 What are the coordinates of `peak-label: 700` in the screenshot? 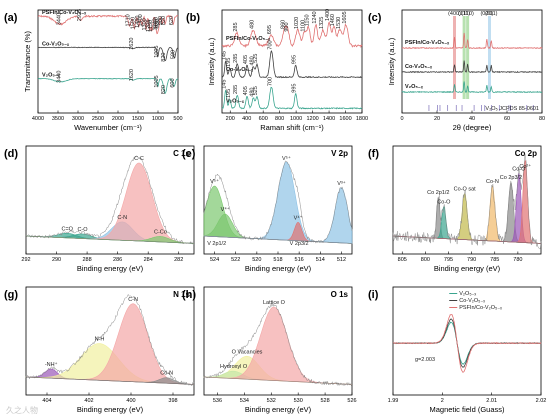 It's located at (270, 44).